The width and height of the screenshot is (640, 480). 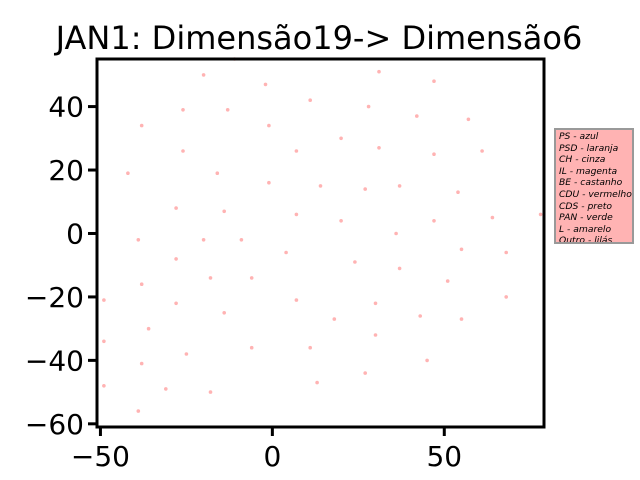 I want to click on y-tick-label: 20, so click(x=66, y=170).